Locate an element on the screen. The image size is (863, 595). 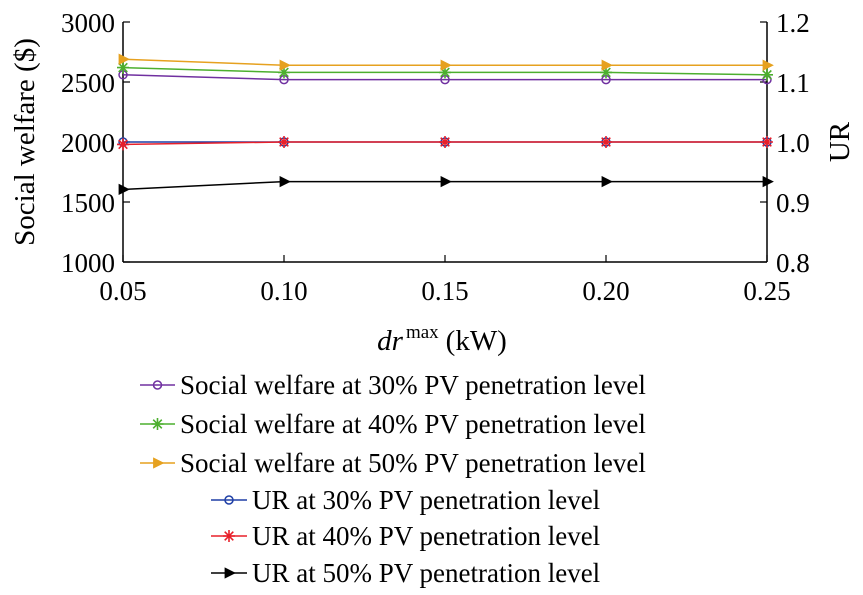
x-axis-label: dr max (kW) is located at coordinates (442, 339).